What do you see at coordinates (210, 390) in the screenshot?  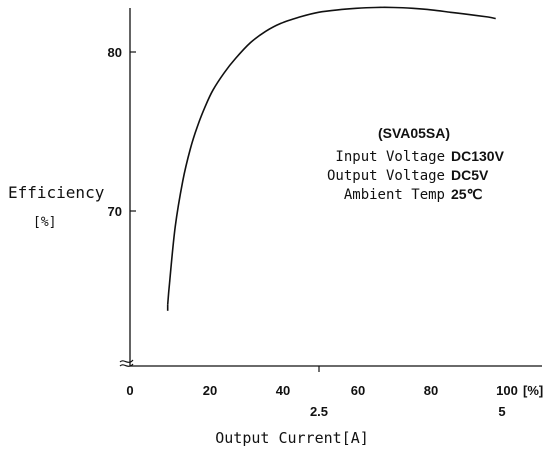 I see `x-tick-label-20: 20` at bounding box center [210, 390].